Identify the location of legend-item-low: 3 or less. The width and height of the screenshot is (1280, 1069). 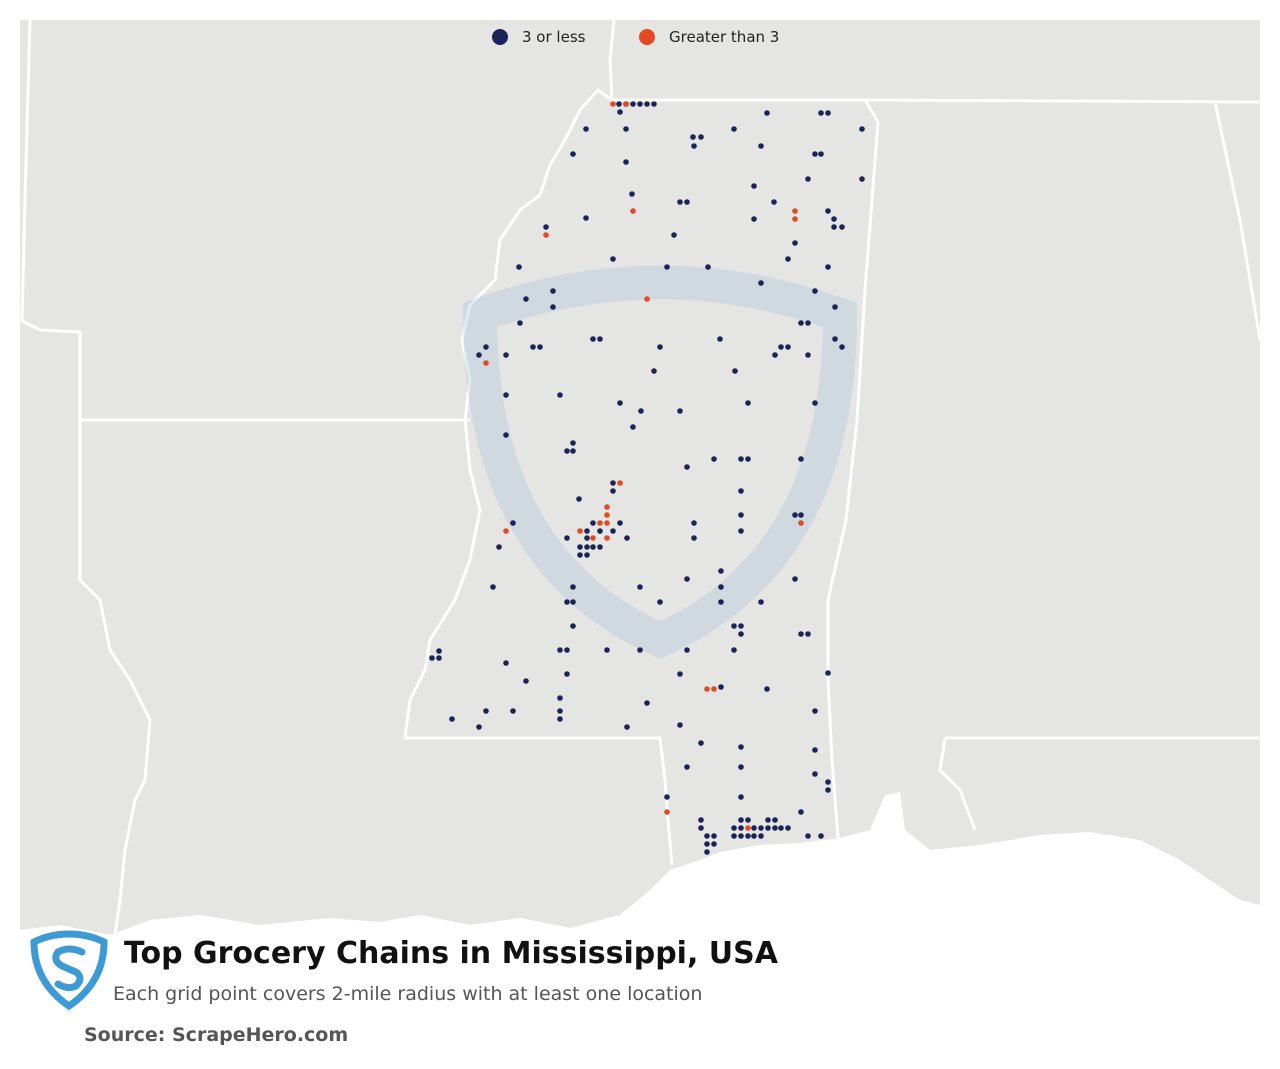
(538, 37).